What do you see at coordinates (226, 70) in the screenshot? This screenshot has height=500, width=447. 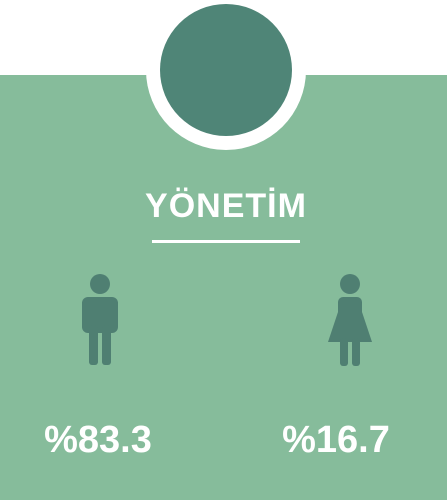 I see `badge` at bounding box center [226, 70].